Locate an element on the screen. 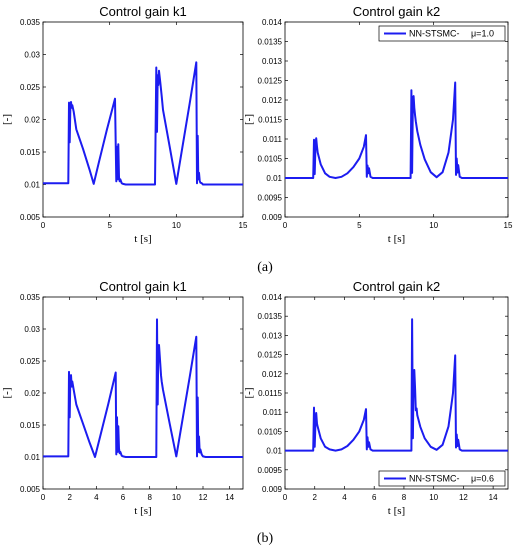 The image size is (515, 550). legend: NN-STSMC-μ=1.0 is located at coordinates (442, 33).